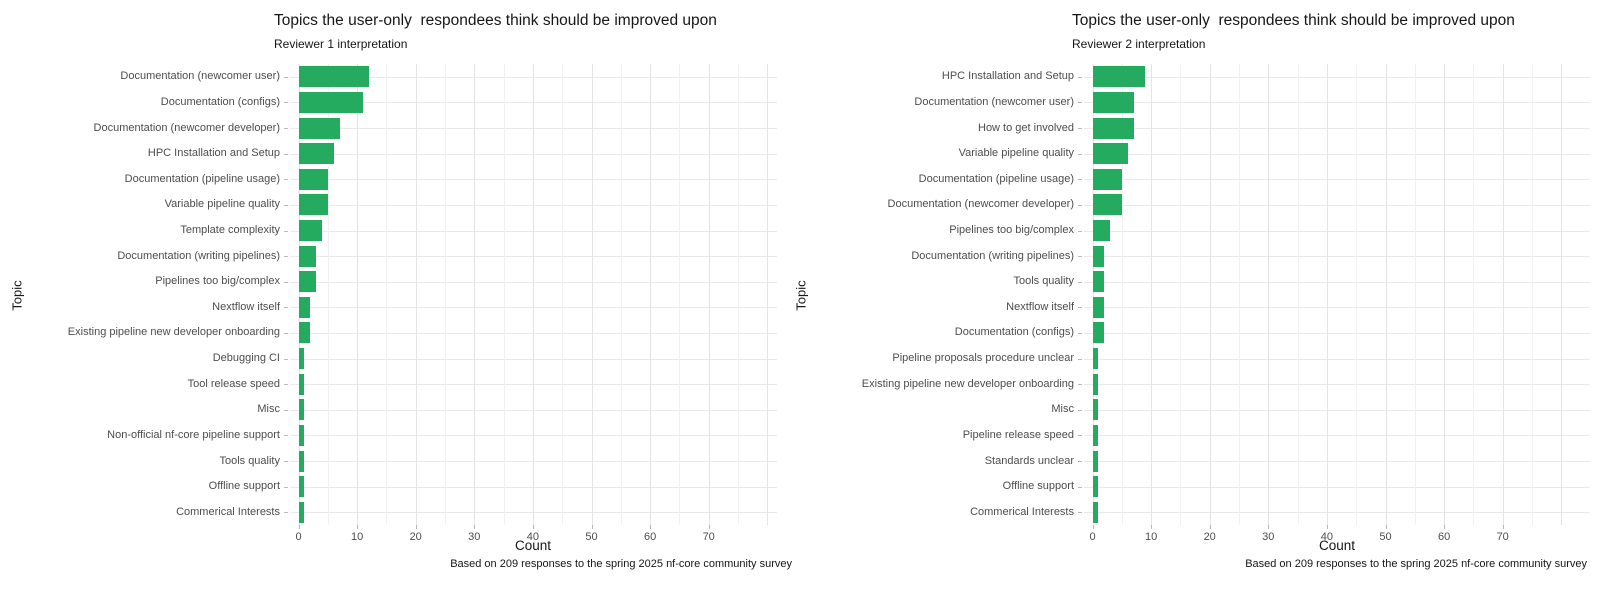 Image resolution: width=1600 pixels, height=600 pixels. What do you see at coordinates (1327, 537) in the screenshot?
I see `x-tick-label: 40` at bounding box center [1327, 537].